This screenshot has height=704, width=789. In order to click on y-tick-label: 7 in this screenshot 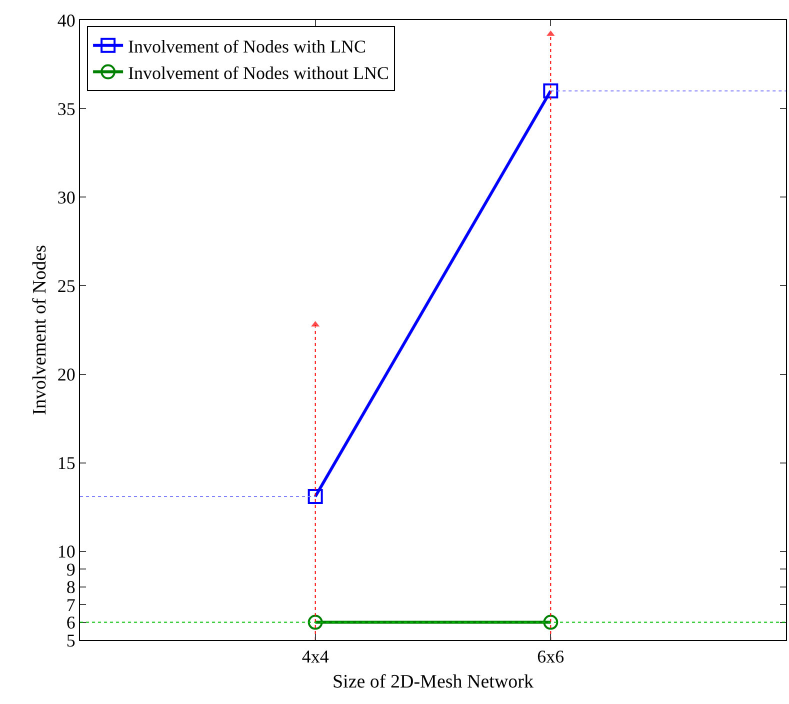, I will do `click(71, 604)`.